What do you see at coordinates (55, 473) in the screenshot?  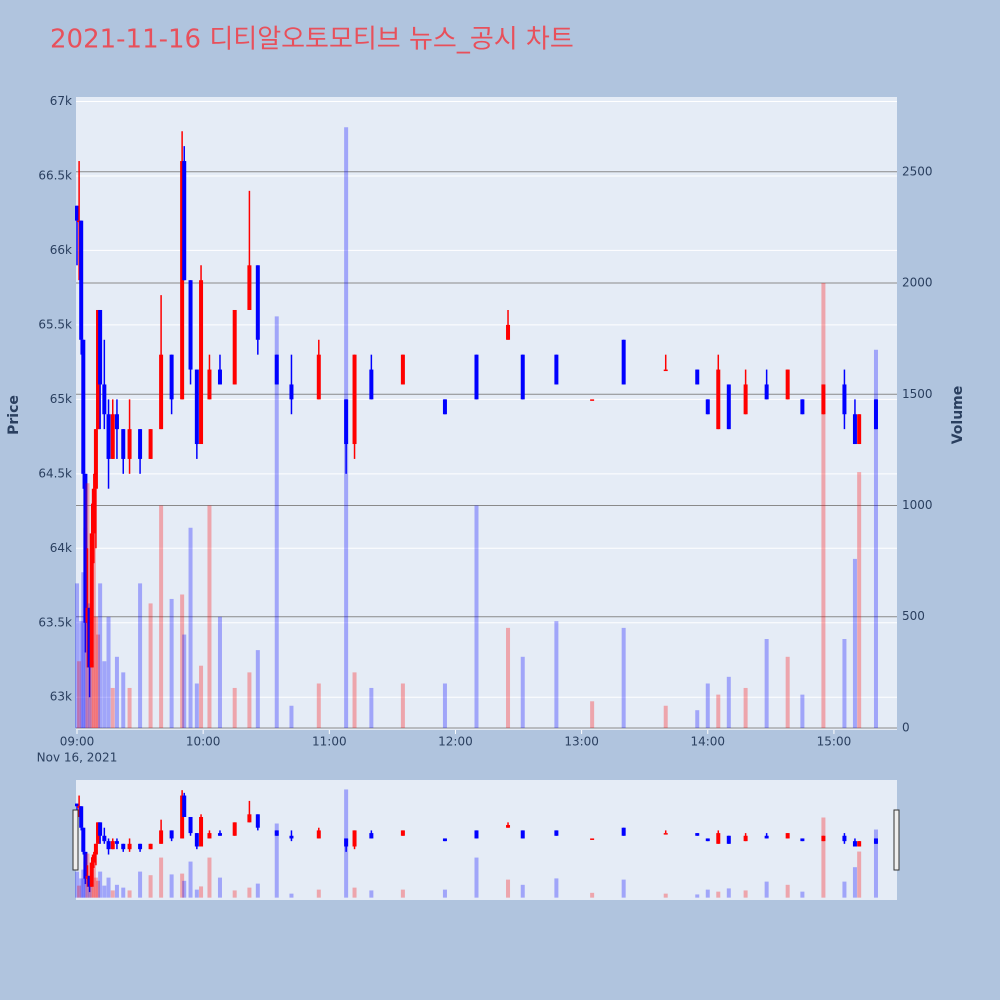 I see `y-tick-label: 64.5k` at bounding box center [55, 473].